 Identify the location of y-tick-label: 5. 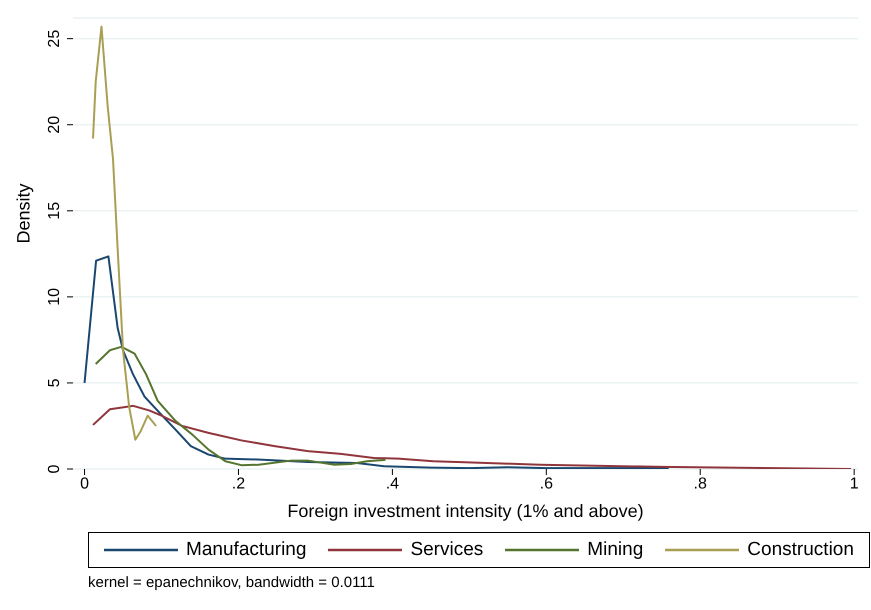
(54, 383).